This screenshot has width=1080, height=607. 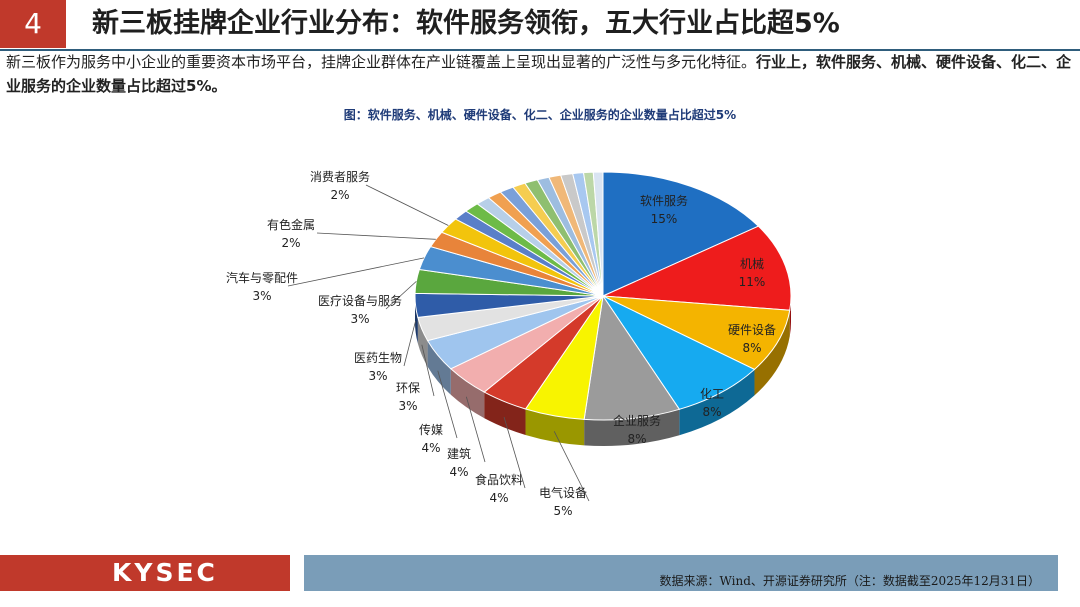 What do you see at coordinates (459, 453) in the screenshot?
I see `slice-label-7: 建筑` at bounding box center [459, 453].